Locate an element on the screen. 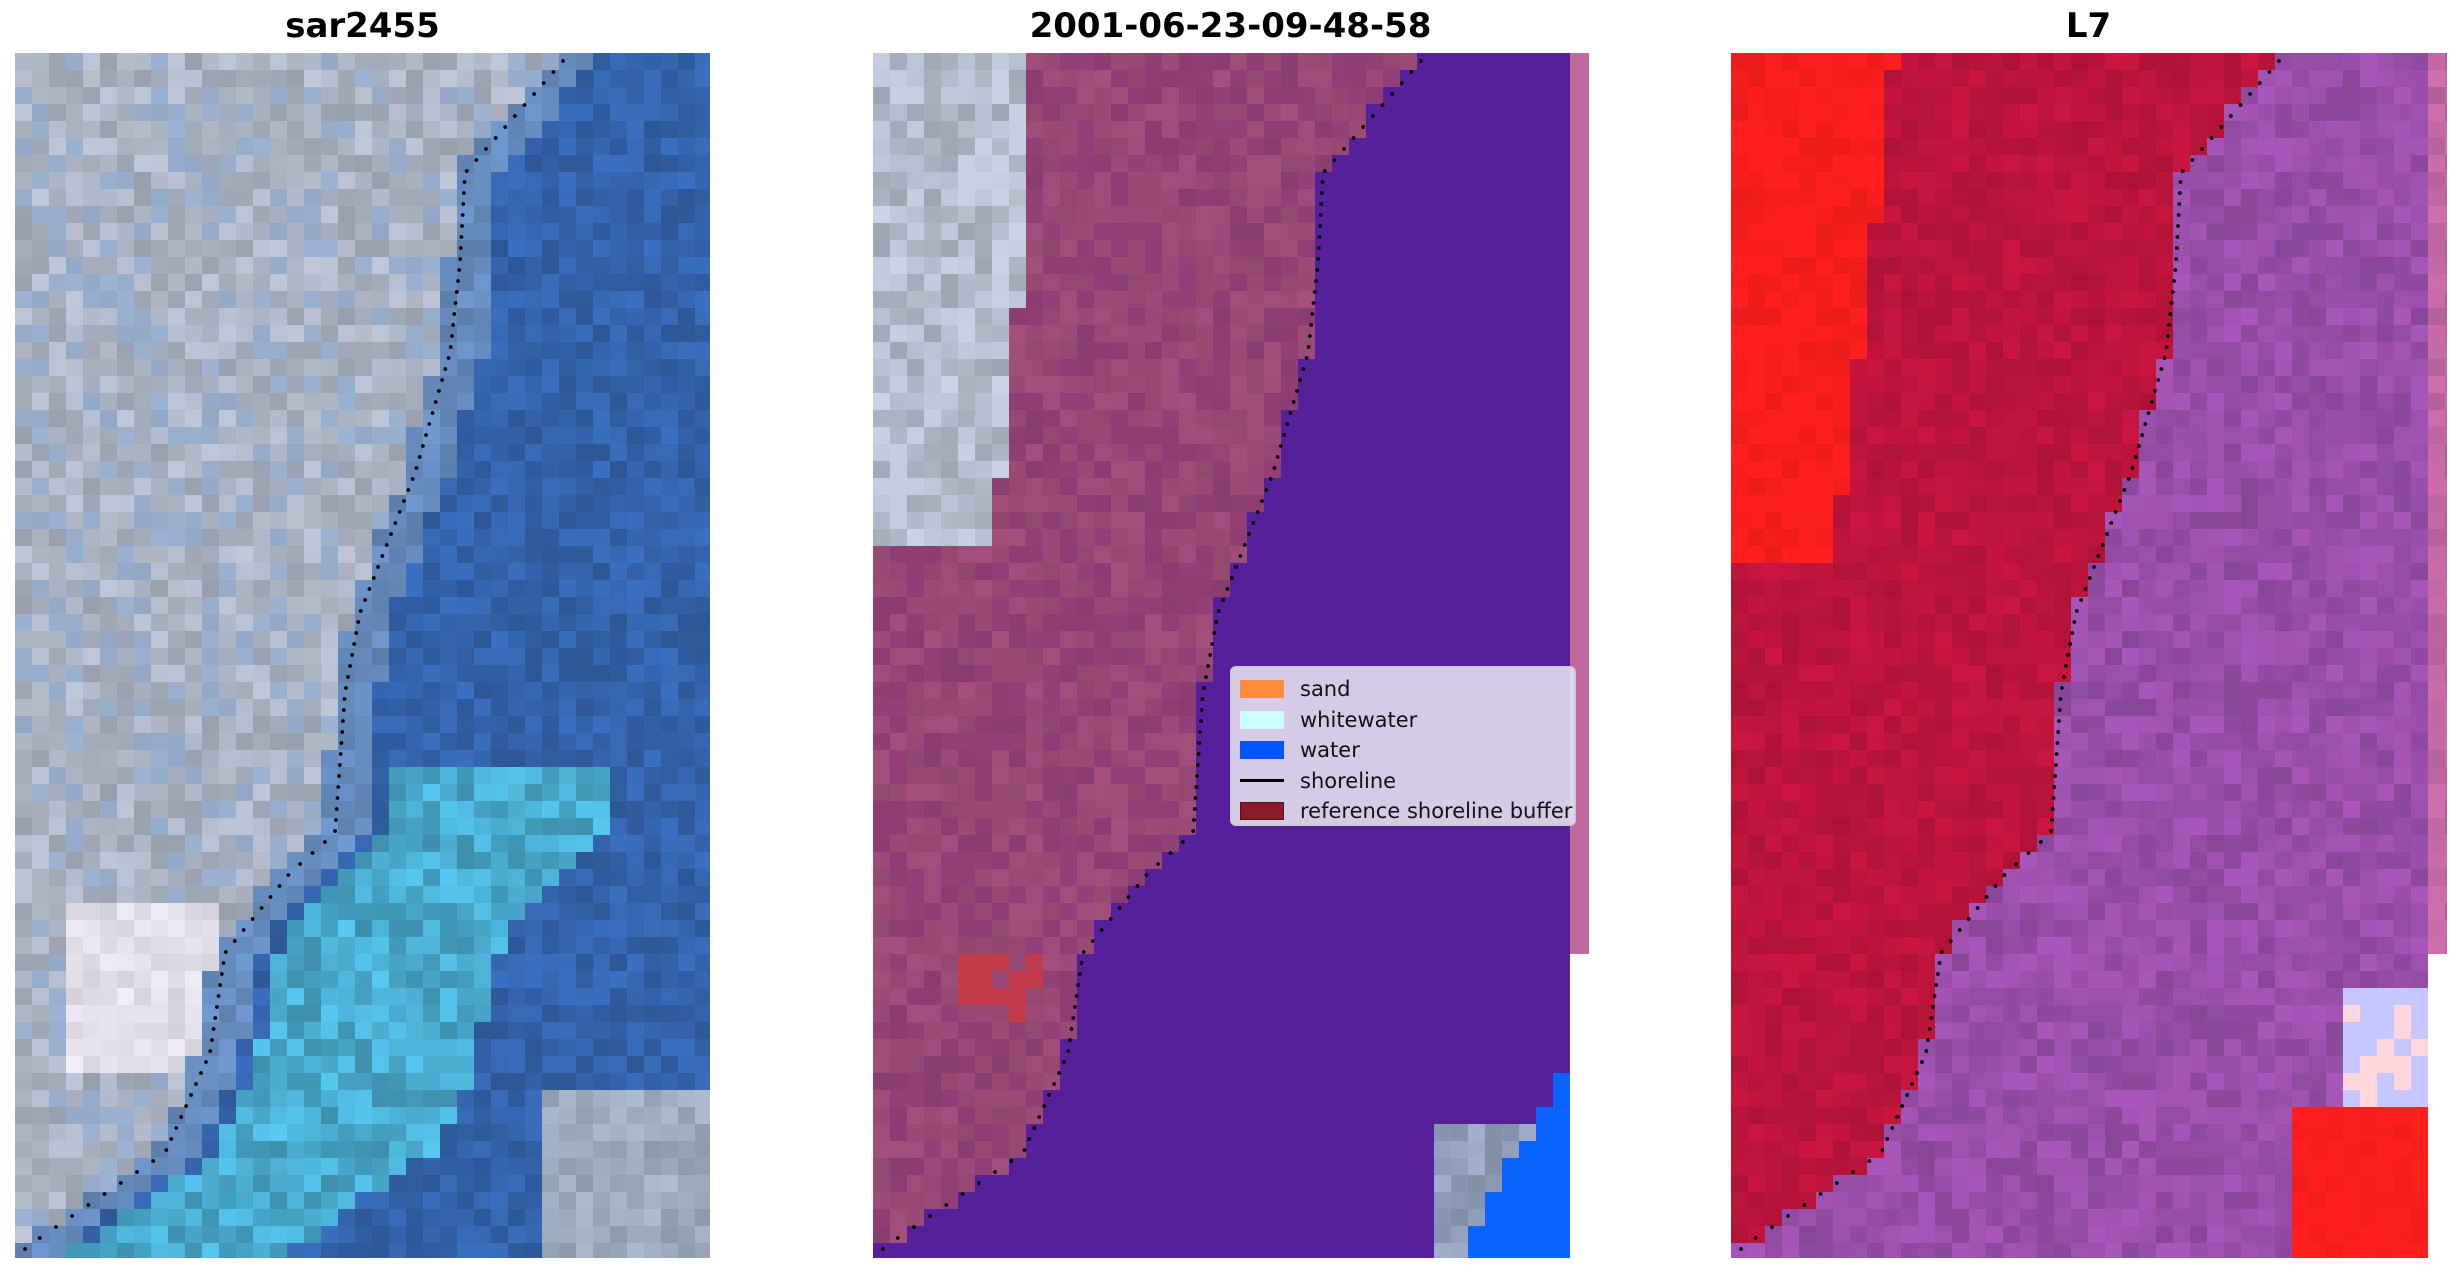  legend-swatch-water is located at coordinates (1262, 750).